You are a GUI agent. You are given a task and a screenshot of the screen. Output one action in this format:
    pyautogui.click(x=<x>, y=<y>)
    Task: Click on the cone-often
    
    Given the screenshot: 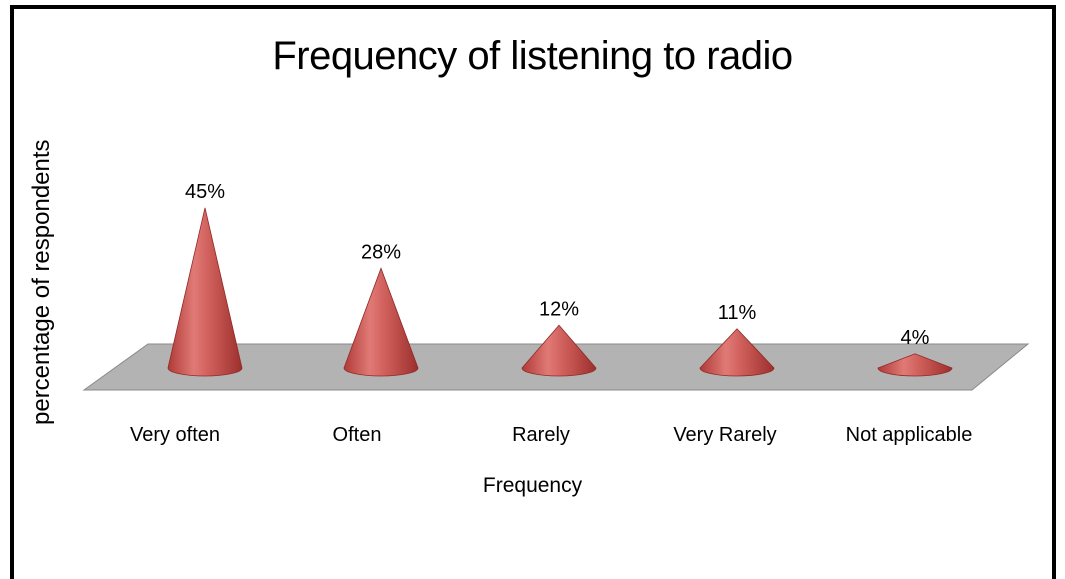 What is the action you would take?
    pyautogui.click(x=381, y=322)
    